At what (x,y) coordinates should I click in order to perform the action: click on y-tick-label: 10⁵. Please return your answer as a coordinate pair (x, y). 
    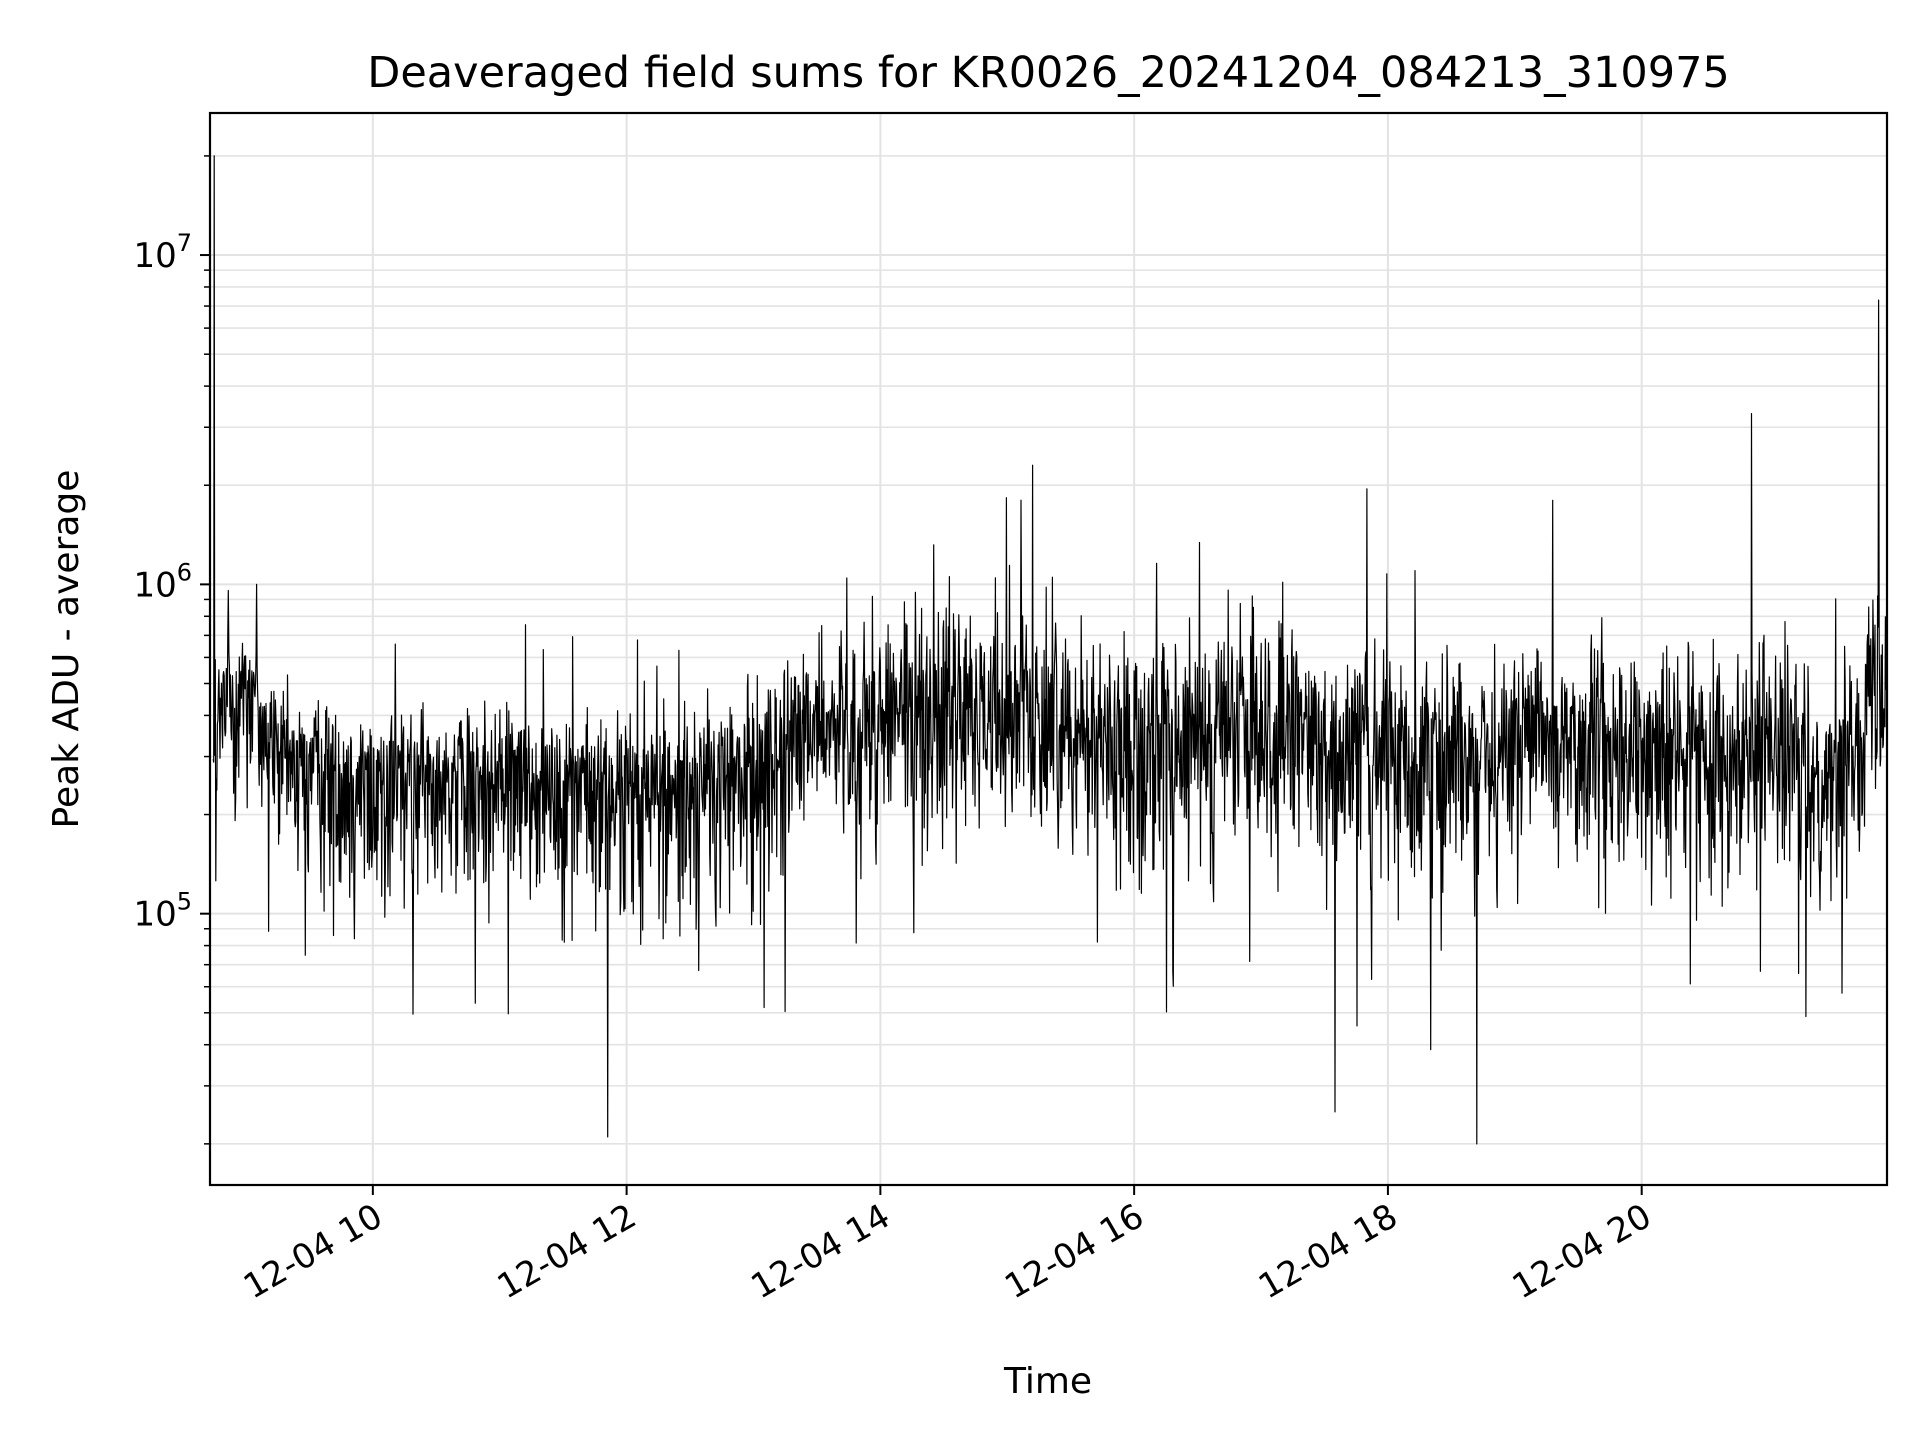
    Looking at the image, I should click on (162, 911).